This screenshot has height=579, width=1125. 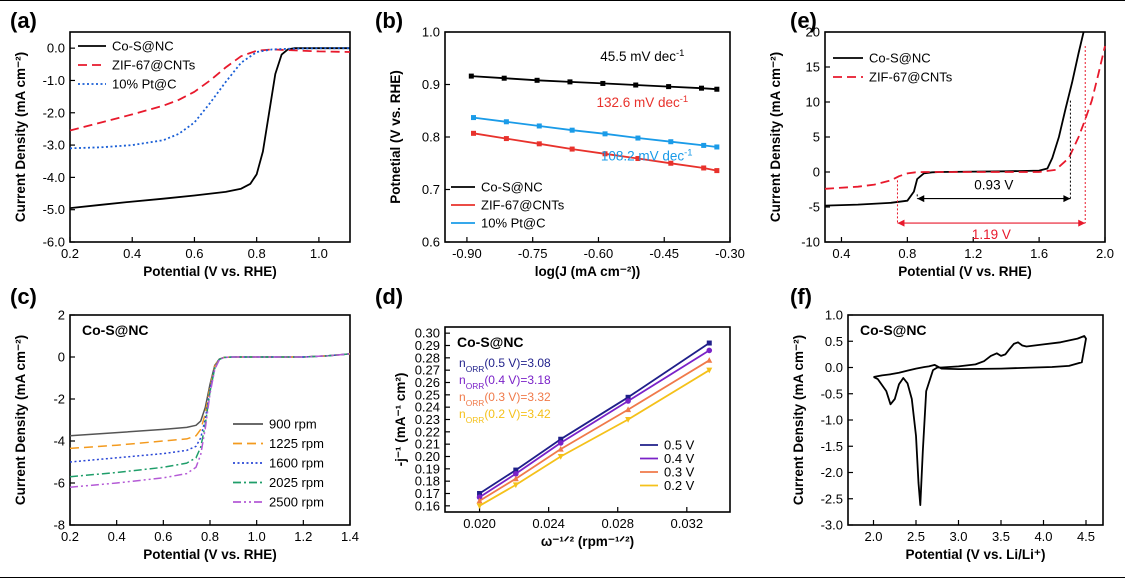 I want to click on panel-label: (a), so click(x=23, y=20).